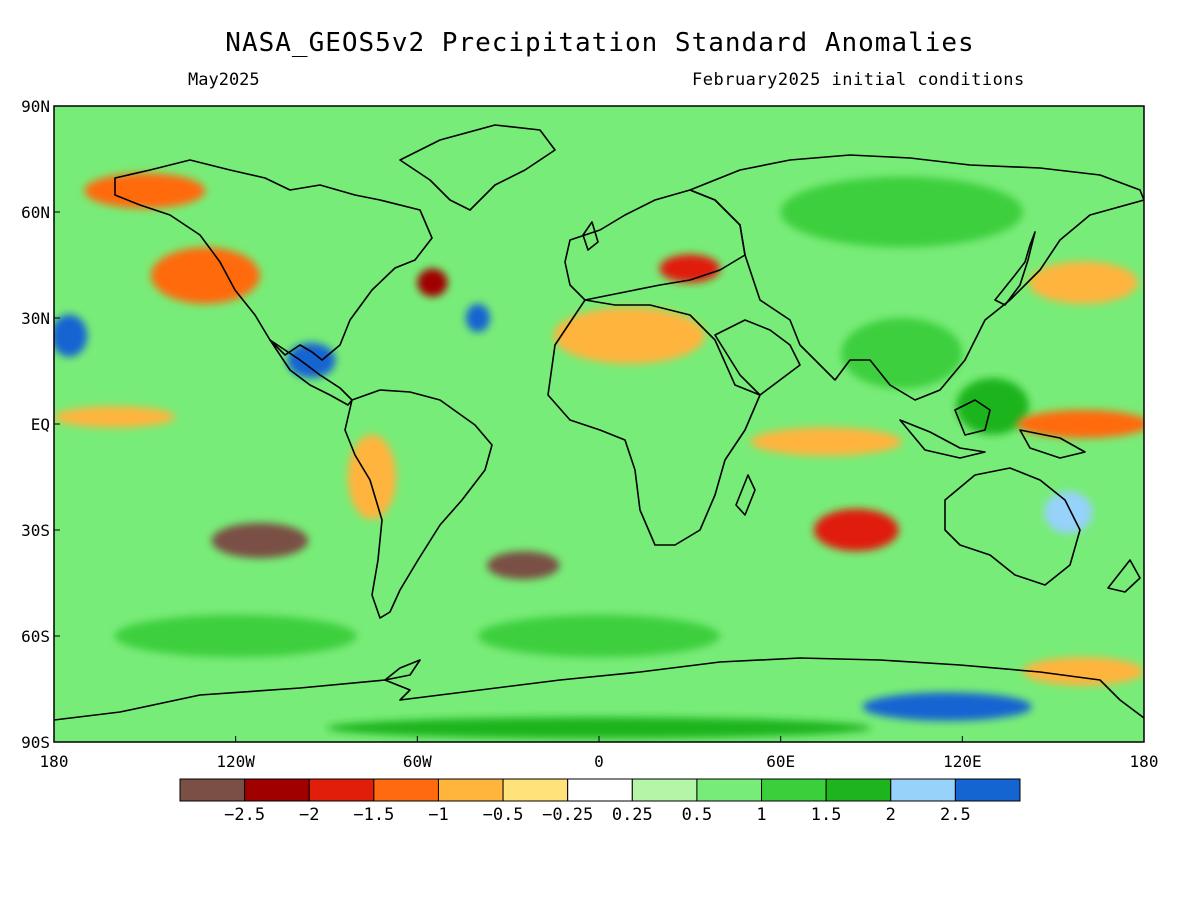 The width and height of the screenshot is (1200, 900). What do you see at coordinates (309, 815) in the screenshot?
I see `colorbar-label: −2` at bounding box center [309, 815].